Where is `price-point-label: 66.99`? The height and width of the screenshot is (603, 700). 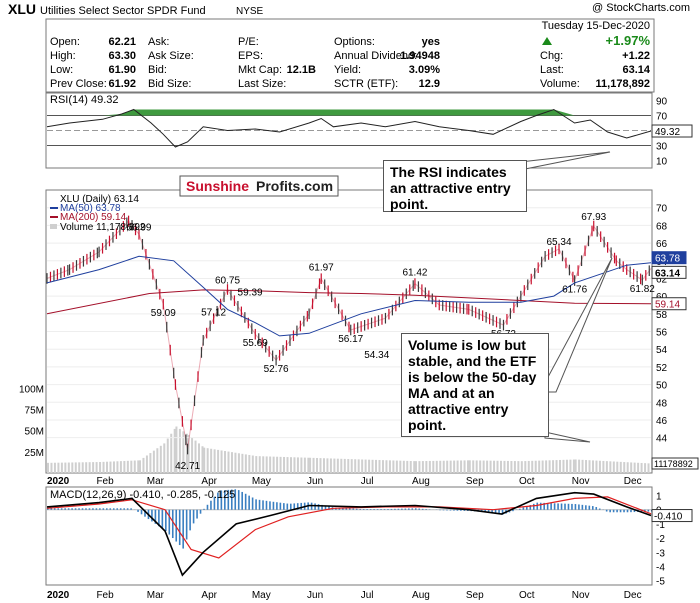 price-point-label: 66.99 is located at coordinates (138, 227).